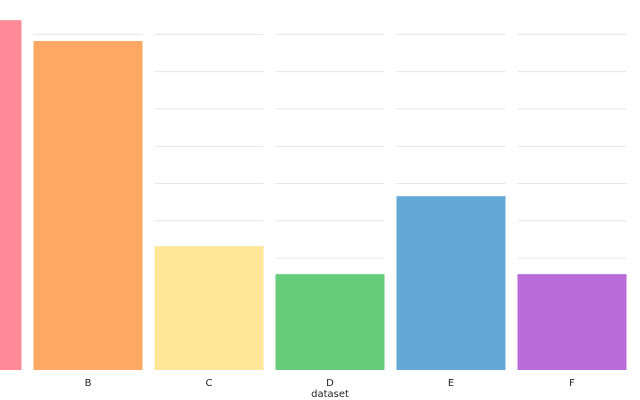 This screenshot has height=400, width=640. I want to click on x-axis-title: dataset, so click(330, 394).